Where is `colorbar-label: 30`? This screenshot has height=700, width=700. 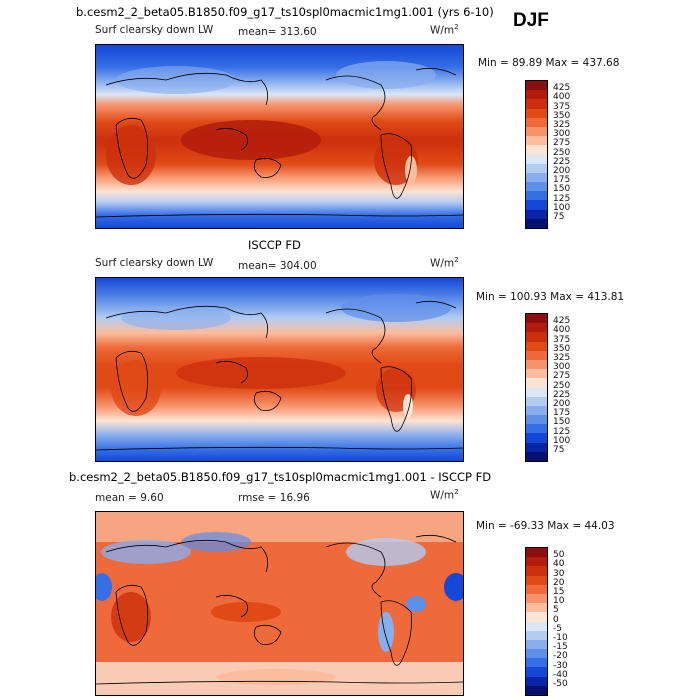 colorbar-label: 30 is located at coordinates (559, 573).